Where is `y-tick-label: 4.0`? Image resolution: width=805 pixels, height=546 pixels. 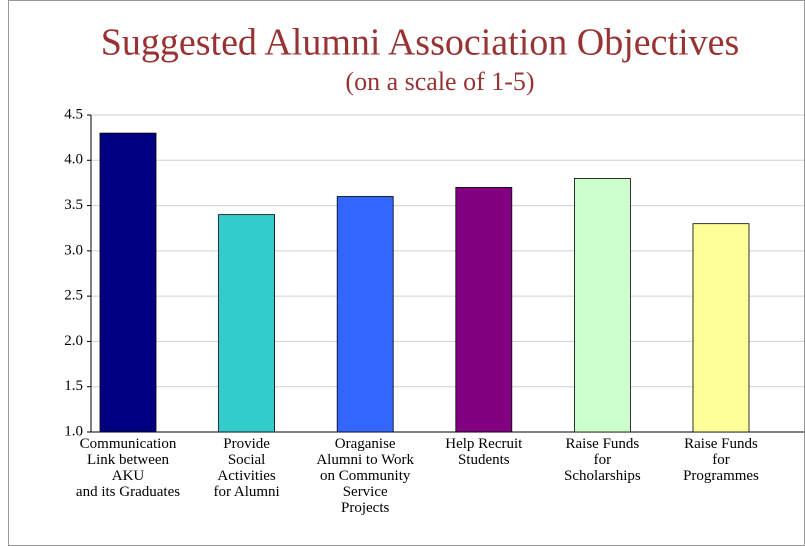 y-tick-label: 4.0 is located at coordinates (73, 160).